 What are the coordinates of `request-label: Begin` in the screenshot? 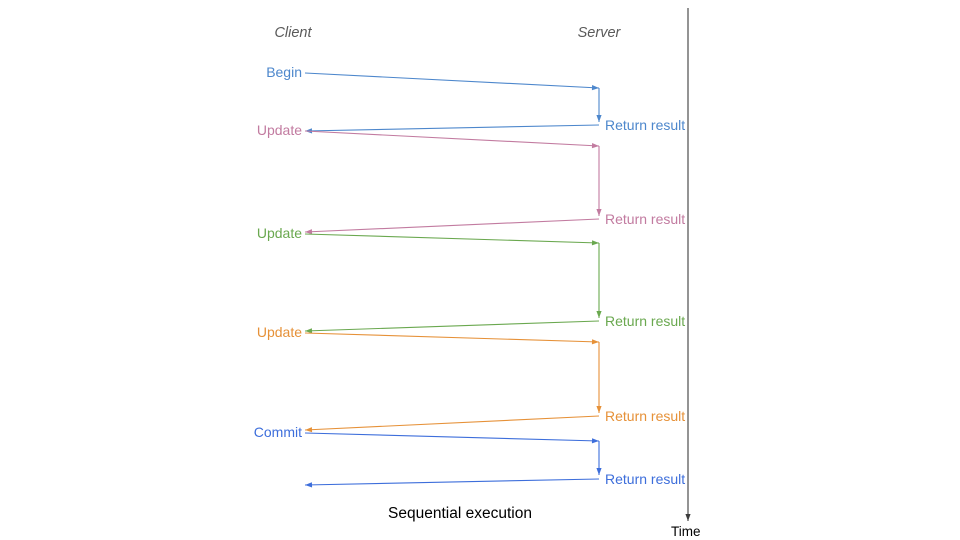 It's located at (284, 72).